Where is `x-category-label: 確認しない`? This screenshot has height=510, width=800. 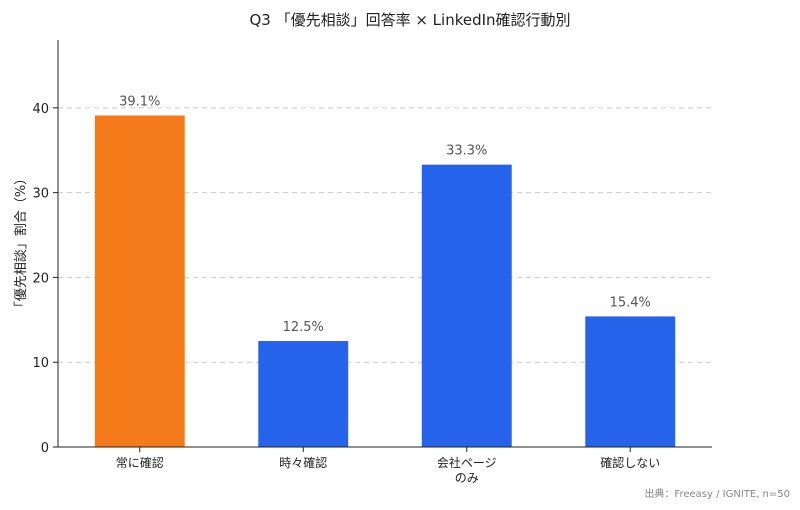
x-category-label: 確認しない is located at coordinates (630, 462).